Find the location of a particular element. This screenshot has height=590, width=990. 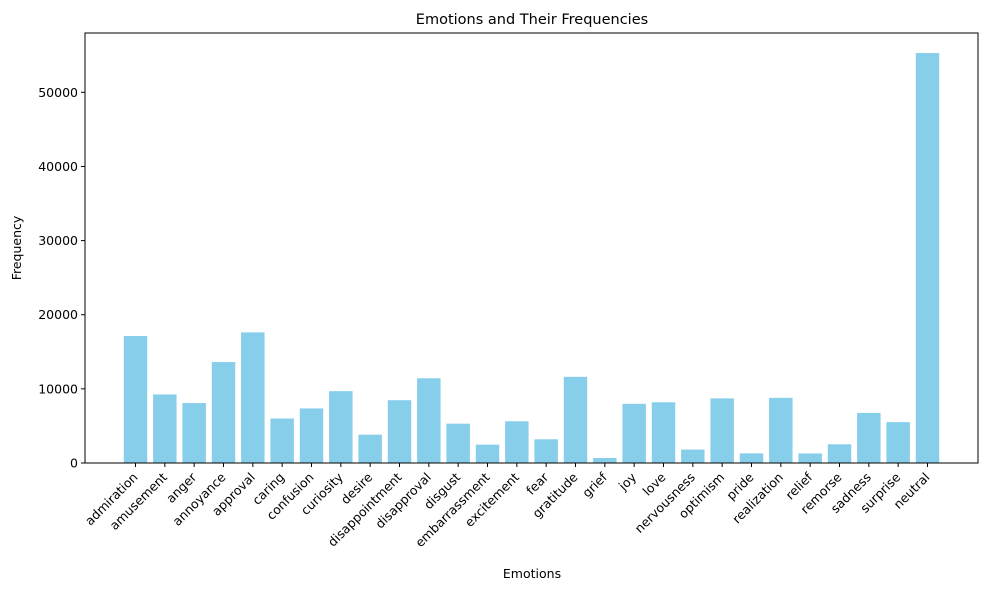

y-tick-label: 0 is located at coordinates (74, 463).